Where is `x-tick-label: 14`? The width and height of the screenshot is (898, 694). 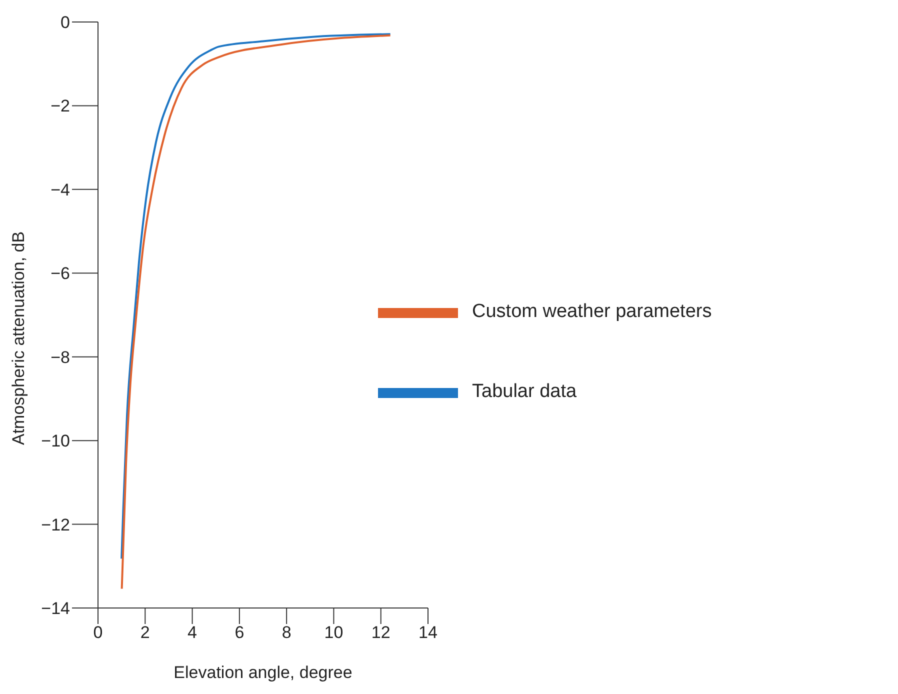
x-tick-label: 14 is located at coordinates (428, 632).